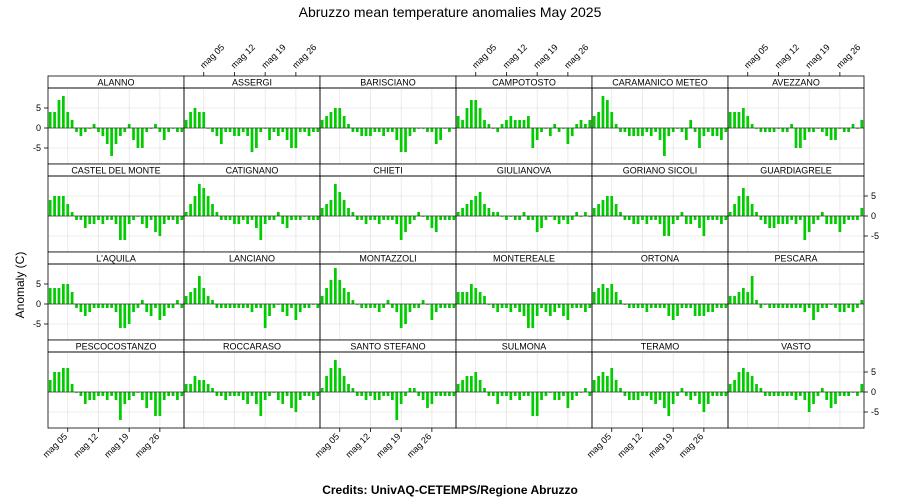  Describe the element at coordinates (660, 384) in the screenshot. I see `panel-teramo: TERAMO` at that location.